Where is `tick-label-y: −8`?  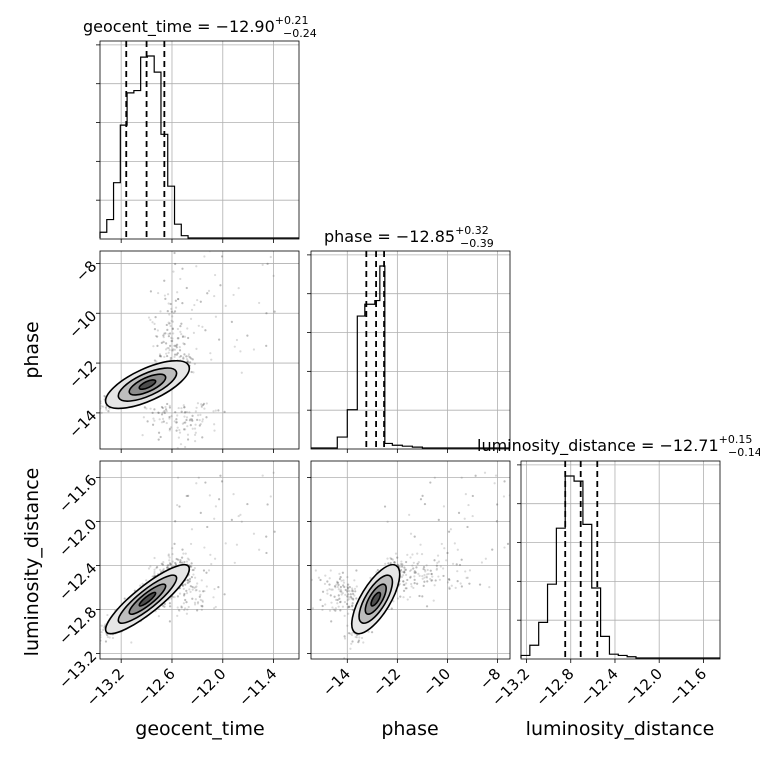 tick-label-y: −8 is located at coordinates (86, 271).